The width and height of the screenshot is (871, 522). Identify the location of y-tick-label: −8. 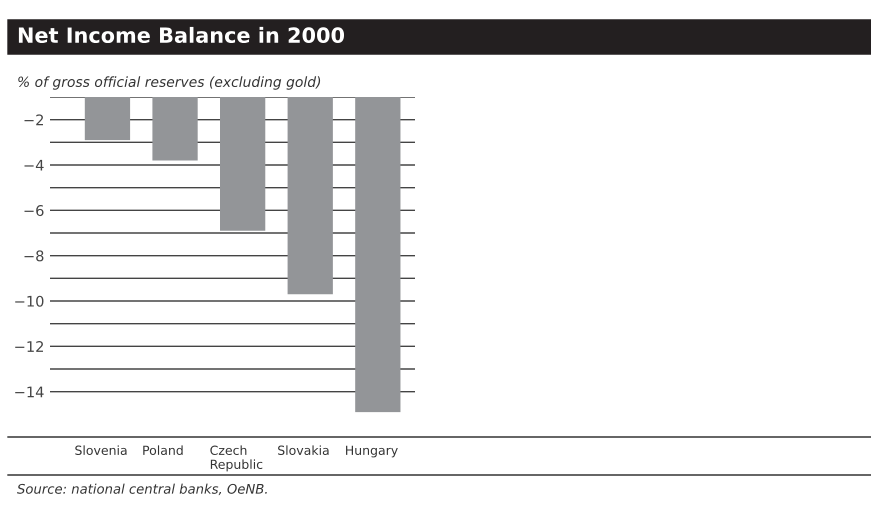
(34, 256).